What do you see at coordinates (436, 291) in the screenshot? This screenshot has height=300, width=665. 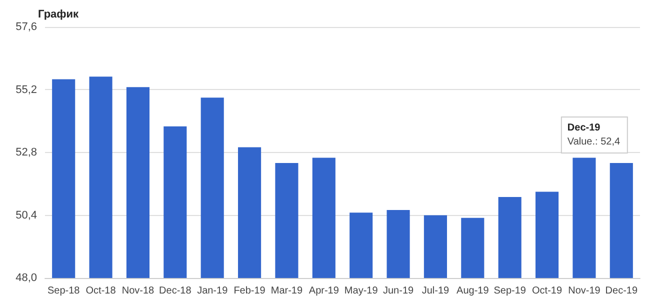 I see `x-tick-label: Jul-19` at bounding box center [436, 291].